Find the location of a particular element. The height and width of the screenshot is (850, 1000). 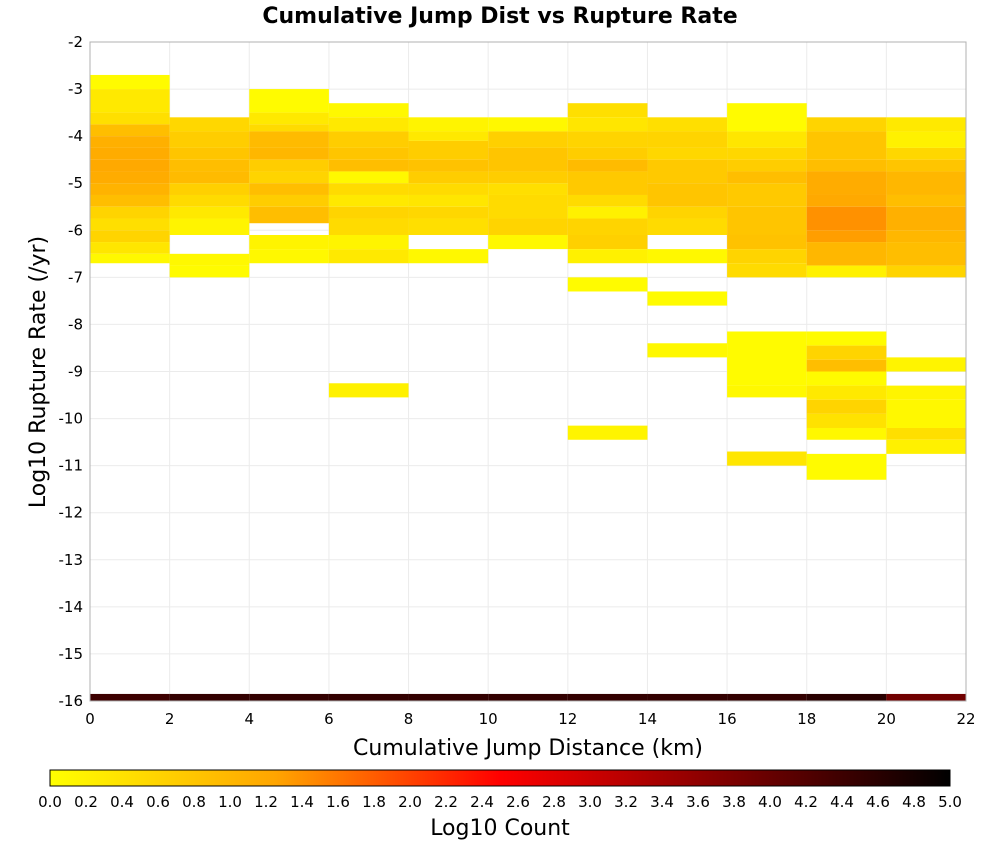

x-tick-label: 10 is located at coordinates (488, 719).